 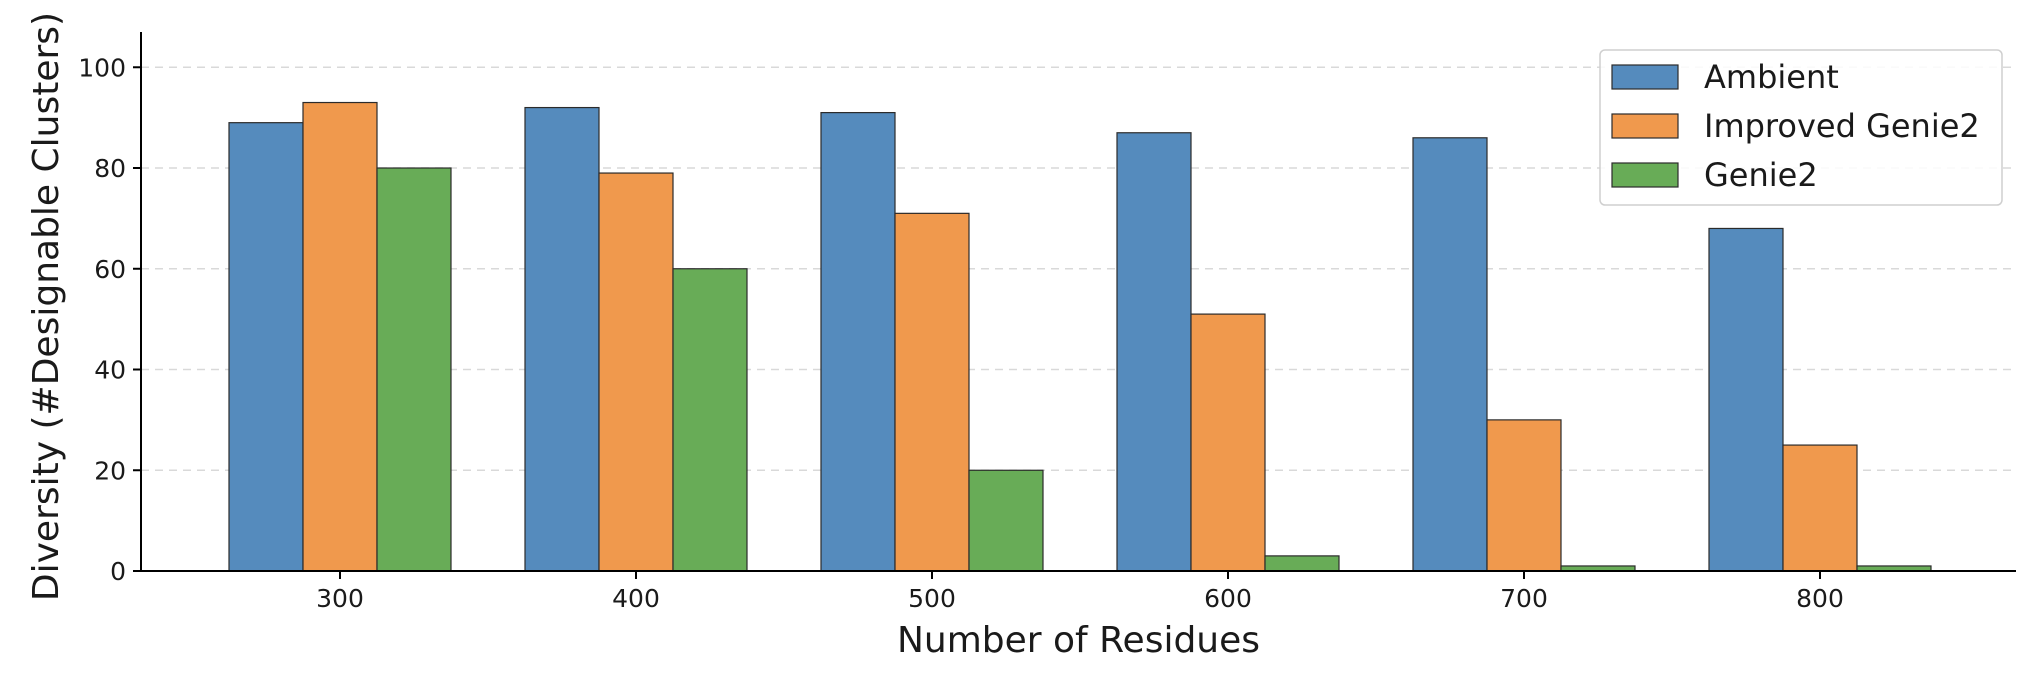 What do you see at coordinates (109, 319) in the screenshot?
I see `y-ticks: 0 20 40 60 80 100` at bounding box center [109, 319].